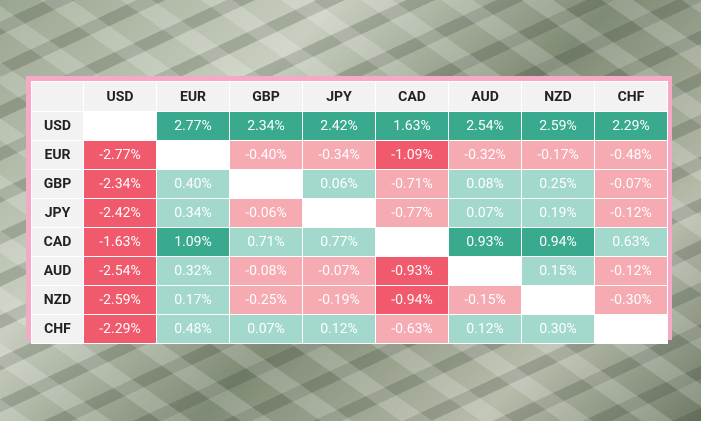 The image size is (701, 421). I want to click on change-cell: 2.77%, so click(193, 126).